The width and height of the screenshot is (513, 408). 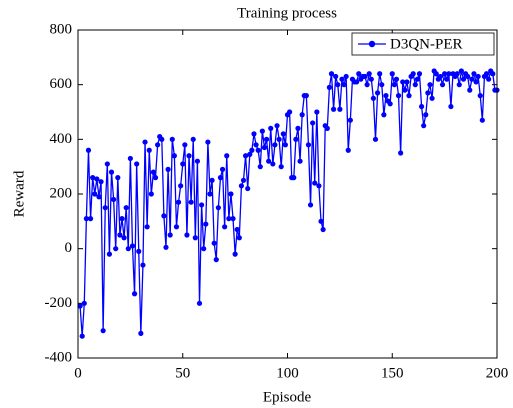 I want to click on x-tick-label: 0, so click(x=78, y=373).